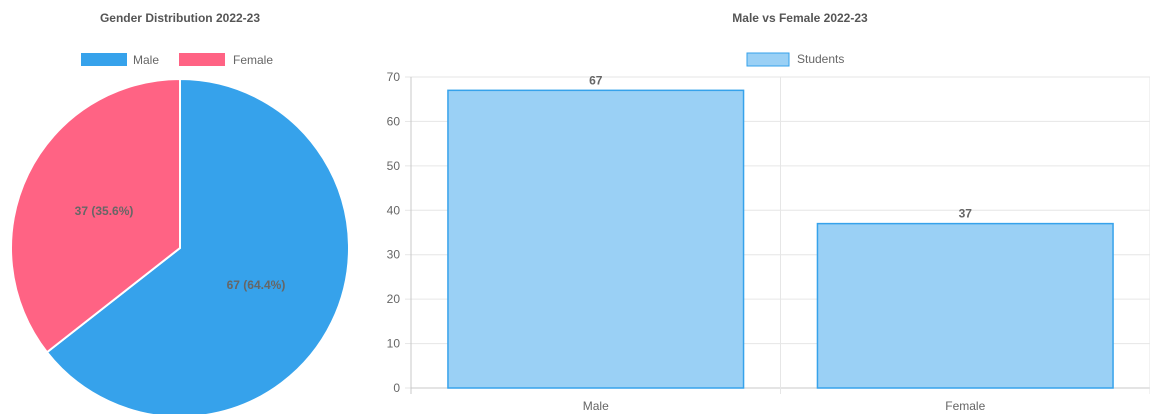  What do you see at coordinates (784, 406) in the screenshot?
I see `x-axis-ticks: Male Female` at bounding box center [784, 406].